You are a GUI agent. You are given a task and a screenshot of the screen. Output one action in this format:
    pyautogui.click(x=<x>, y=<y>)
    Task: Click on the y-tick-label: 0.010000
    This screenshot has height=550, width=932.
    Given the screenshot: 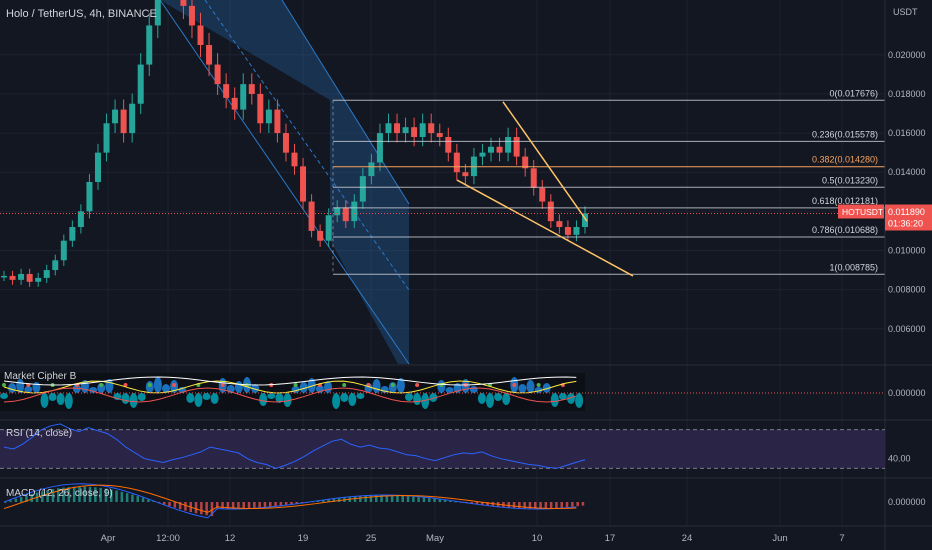 What is the action you would take?
    pyautogui.click(x=907, y=250)
    